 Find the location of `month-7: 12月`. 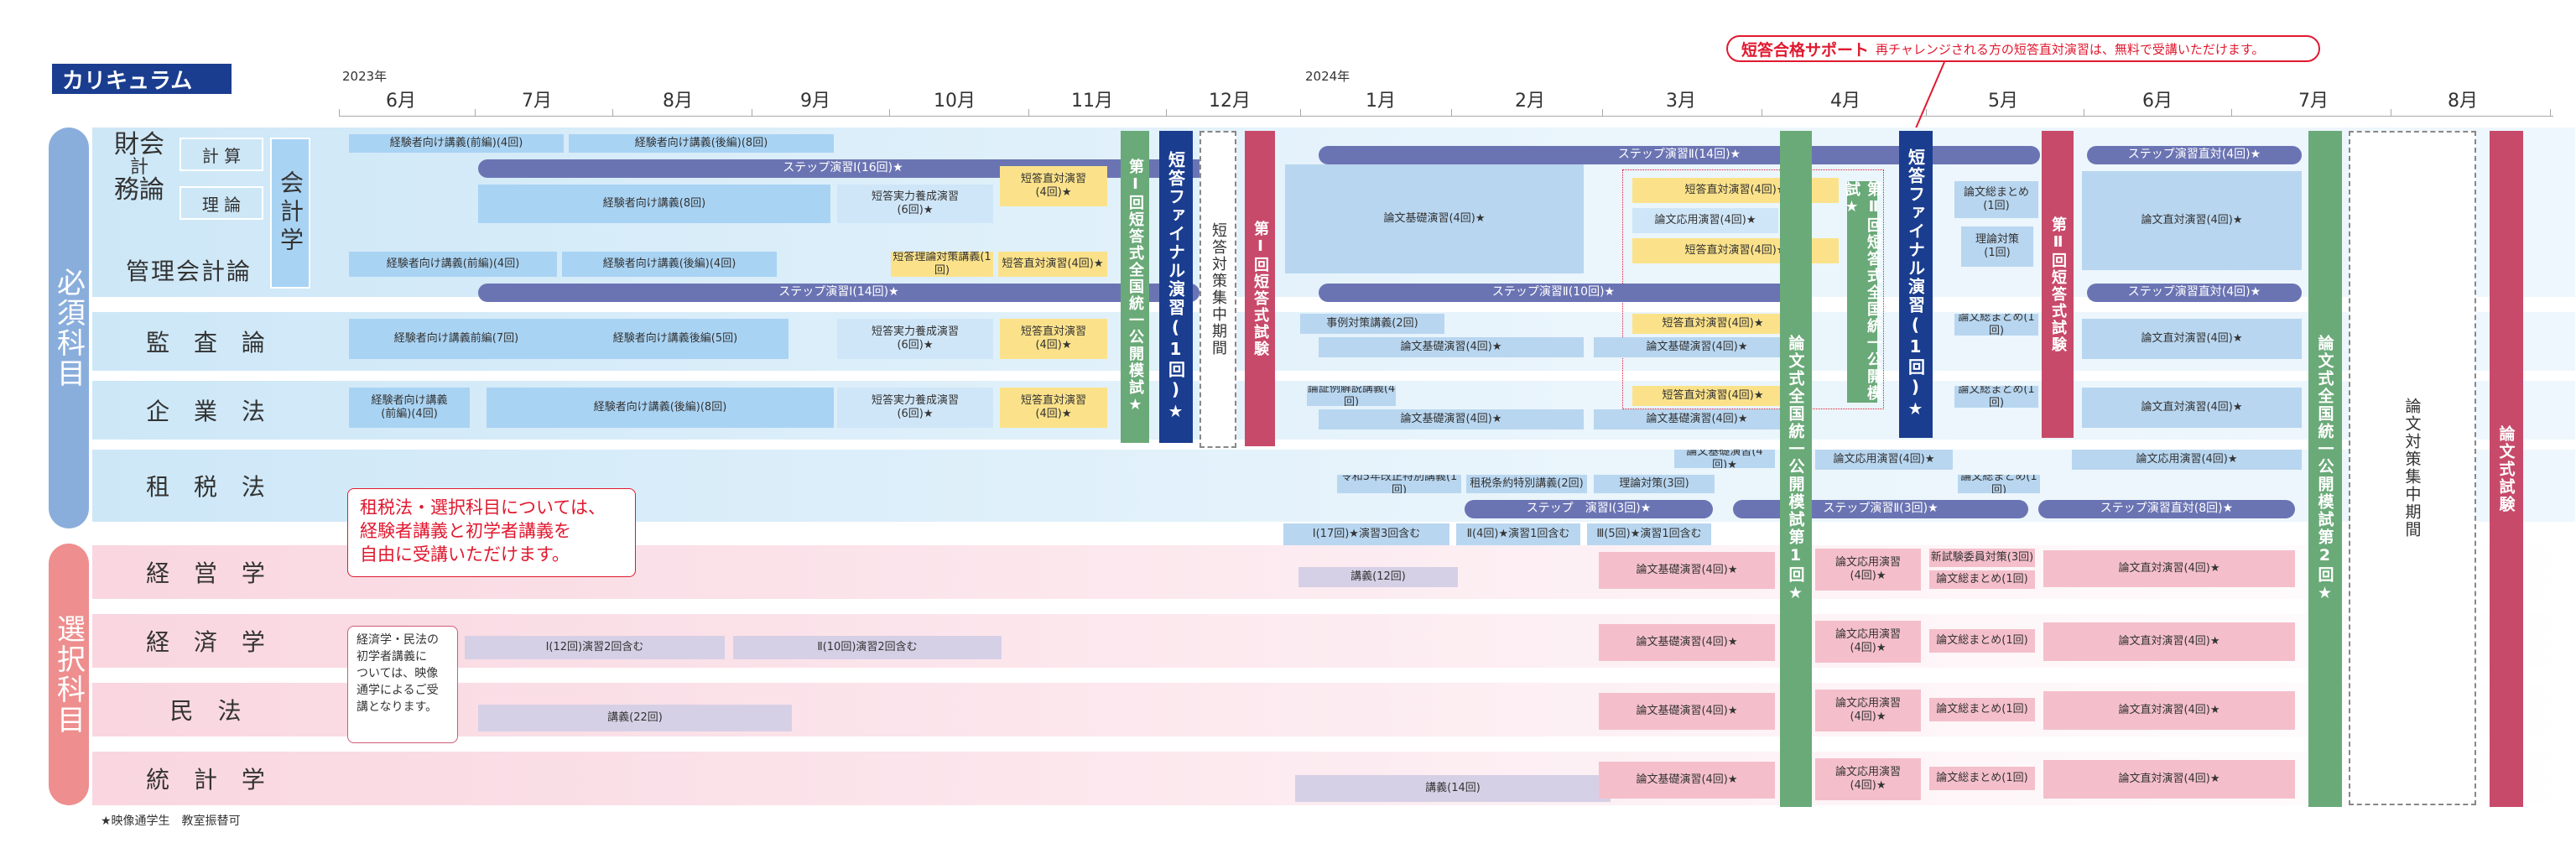

month-7: 12月 is located at coordinates (1230, 101).